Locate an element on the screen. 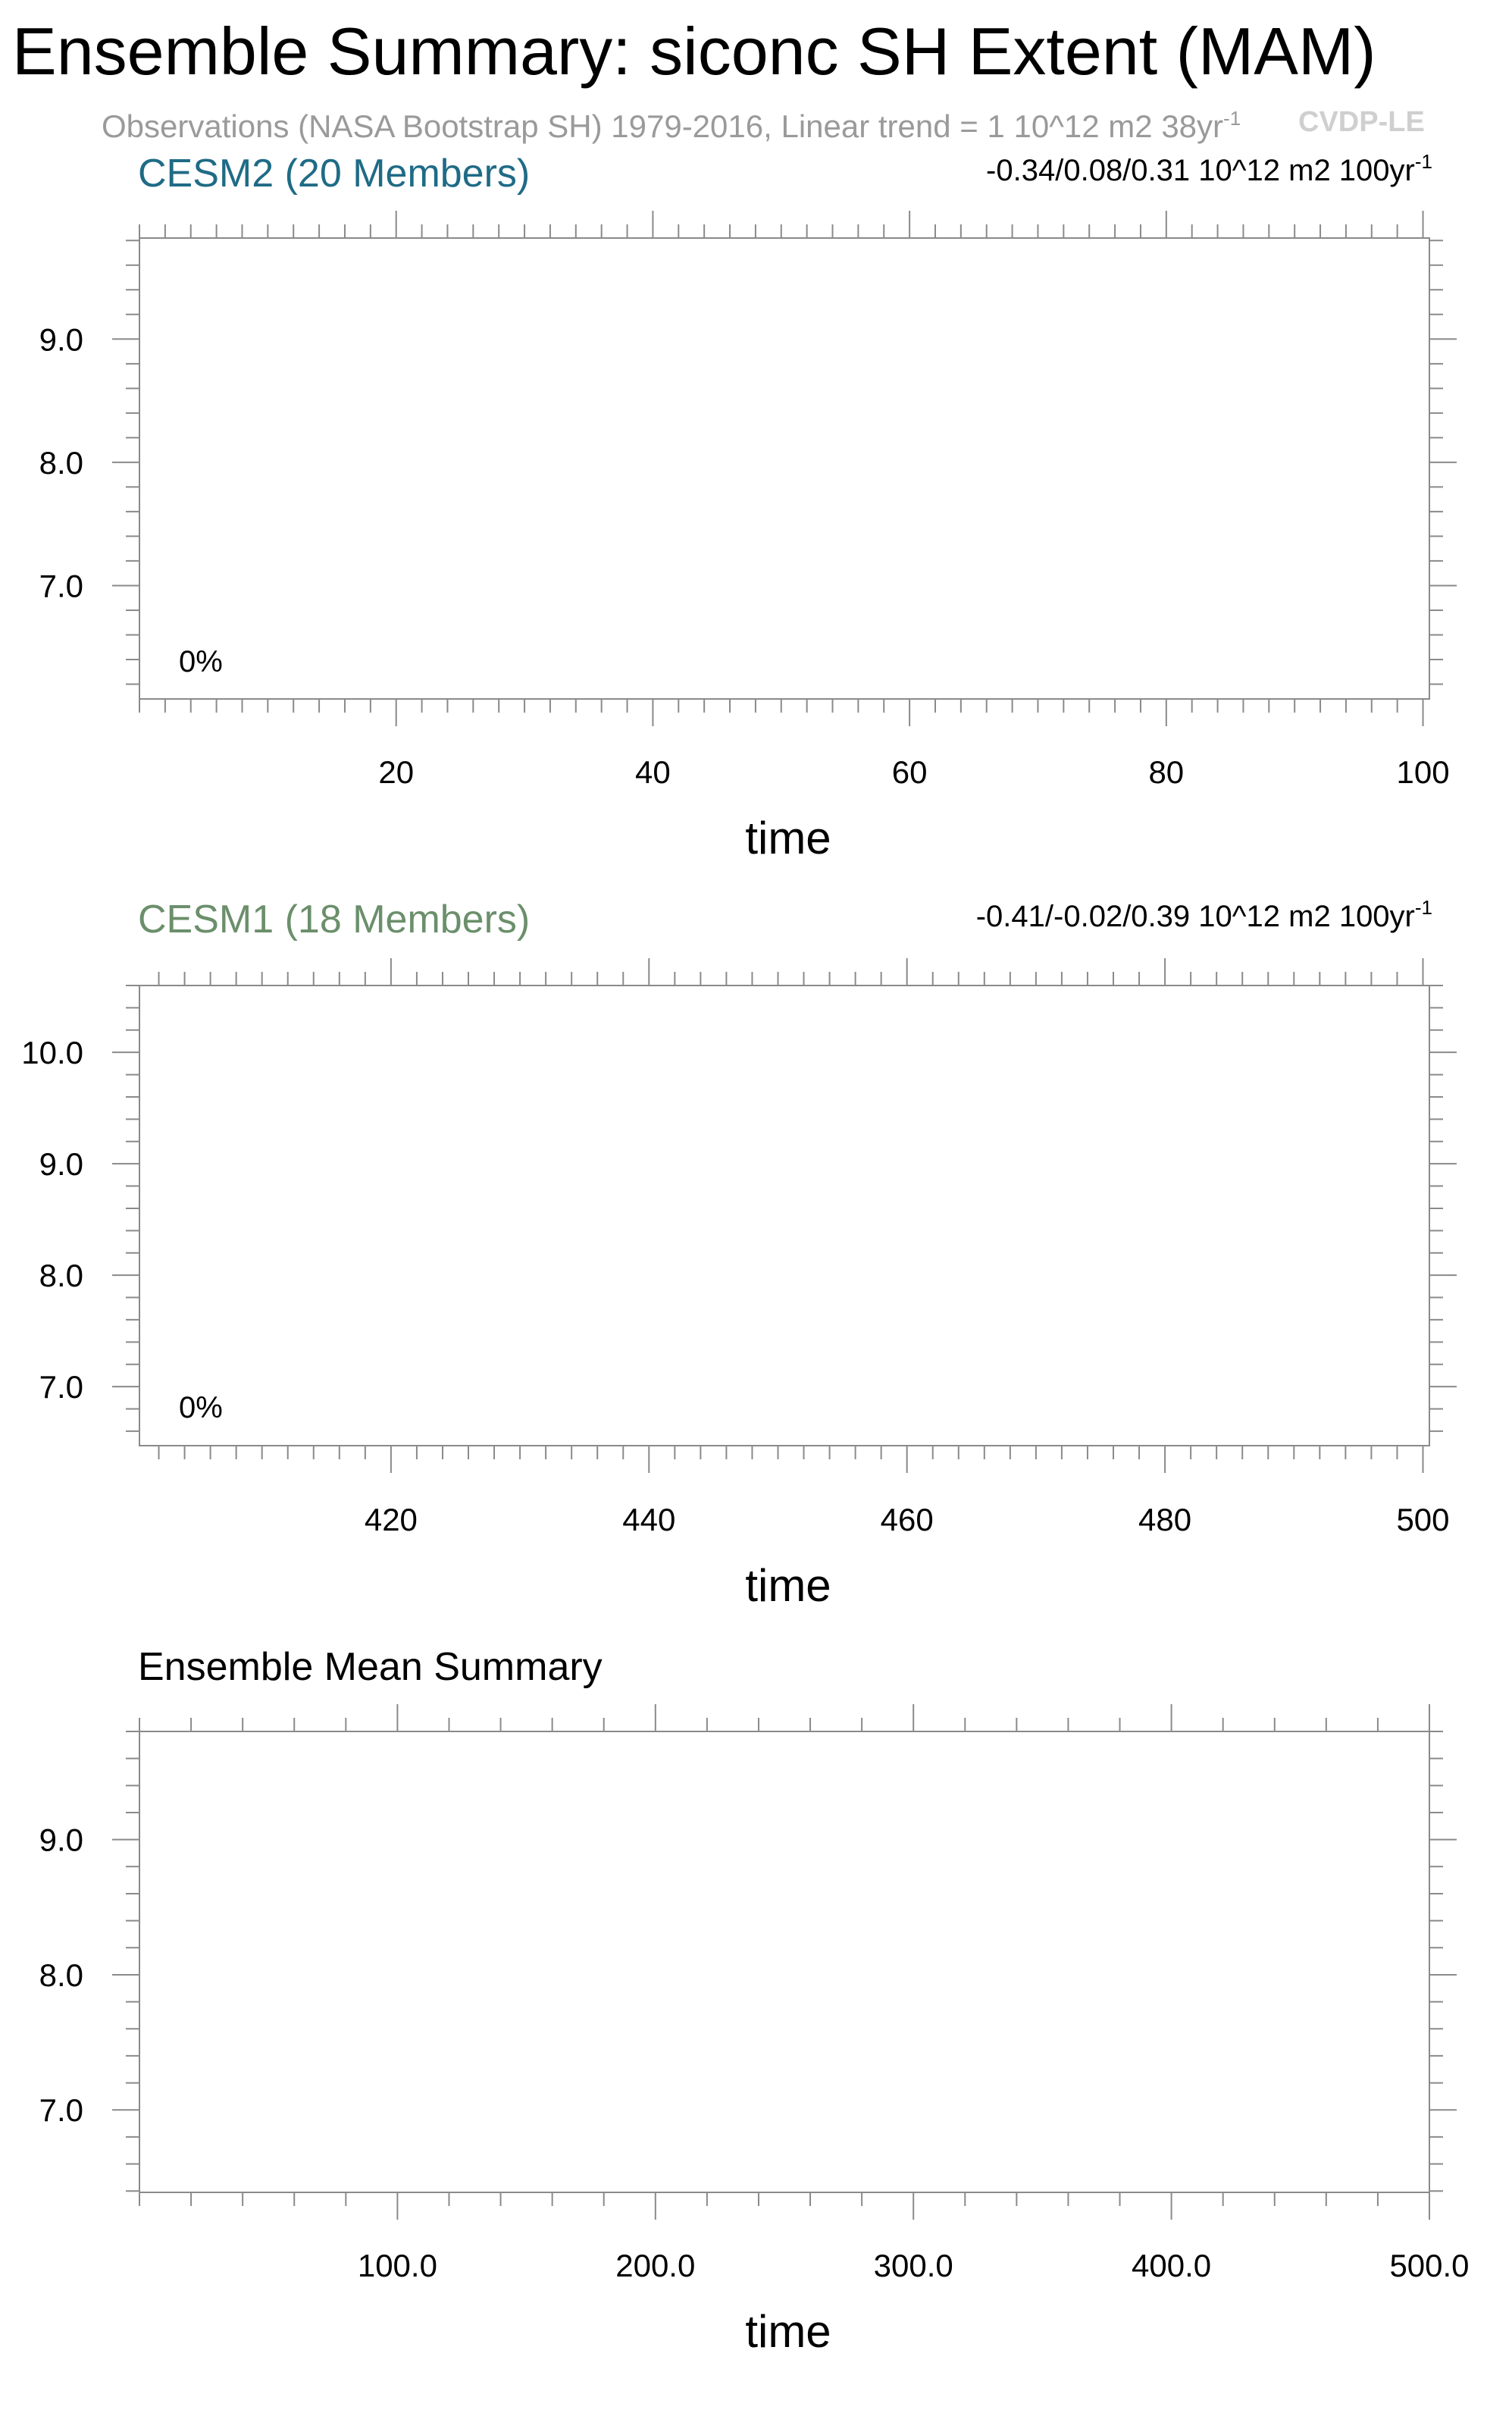  x-tick-label: 460 is located at coordinates (907, 1520).